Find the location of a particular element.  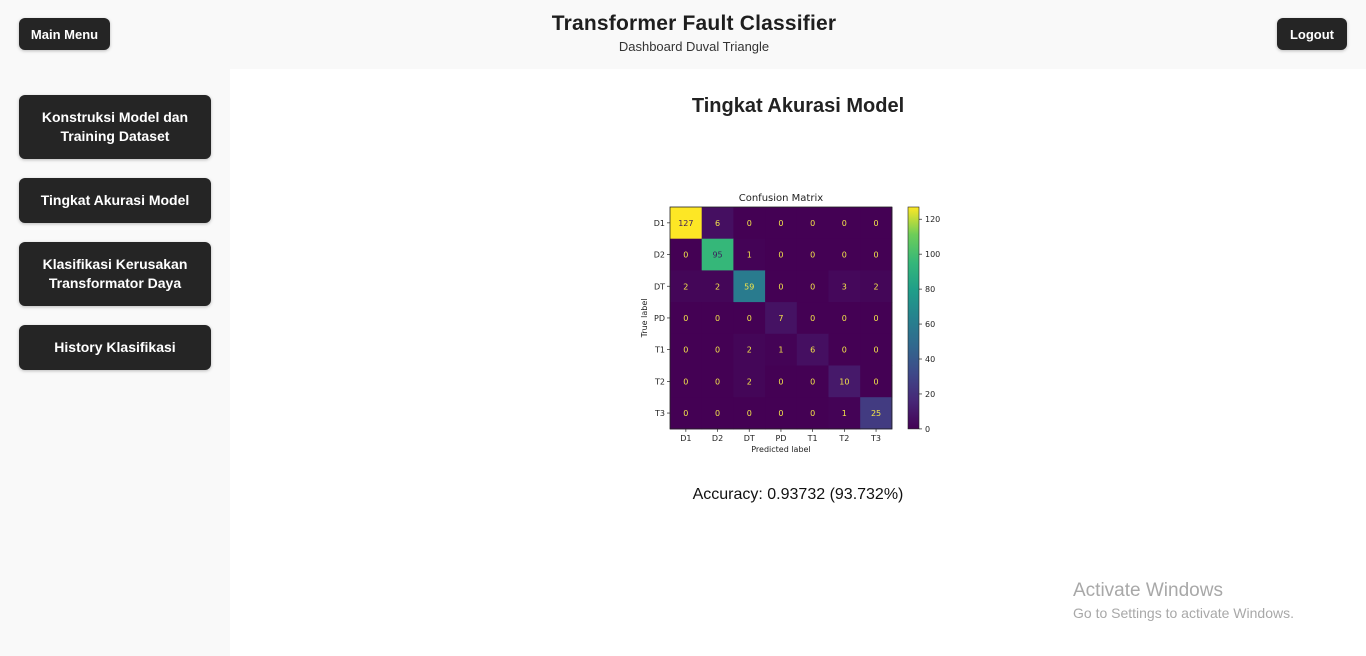

page-title: Tingkat Akurasi Model is located at coordinates (798, 106).